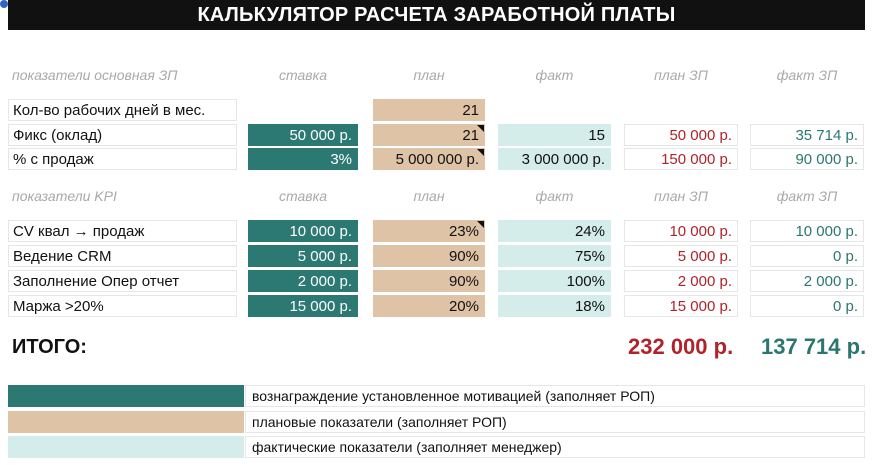 The height and width of the screenshot is (465, 873). I want to click on header-fact: факт, so click(554, 75).